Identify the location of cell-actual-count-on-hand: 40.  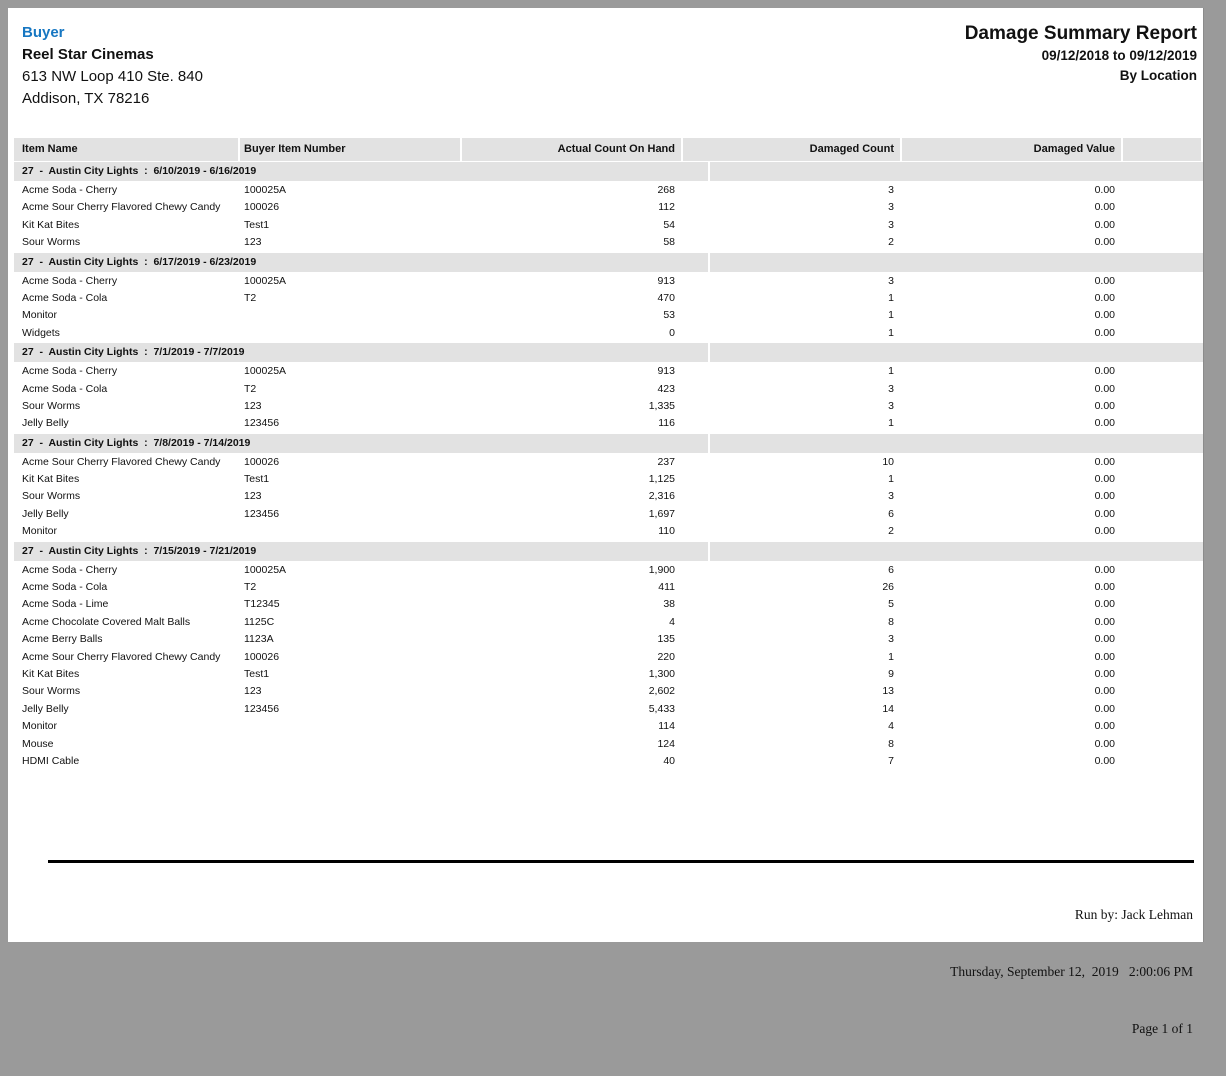
(669, 760).